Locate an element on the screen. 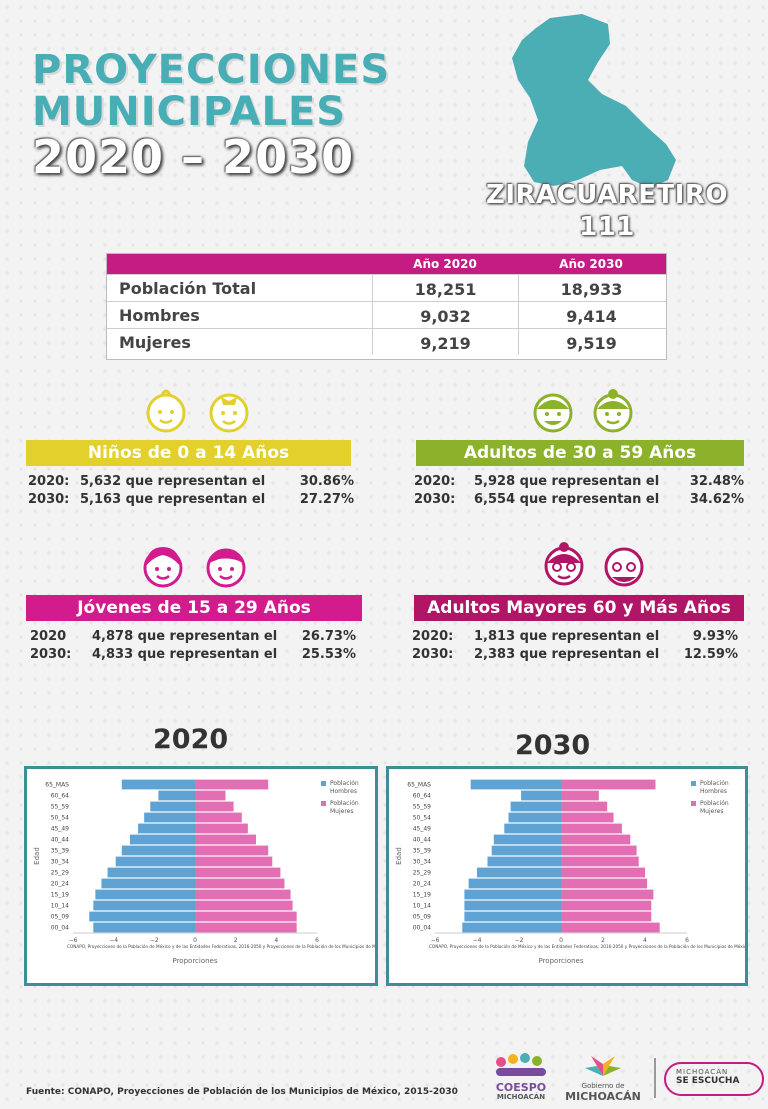 The image size is (768, 1109). table-header-spacer is located at coordinates (239, 264).